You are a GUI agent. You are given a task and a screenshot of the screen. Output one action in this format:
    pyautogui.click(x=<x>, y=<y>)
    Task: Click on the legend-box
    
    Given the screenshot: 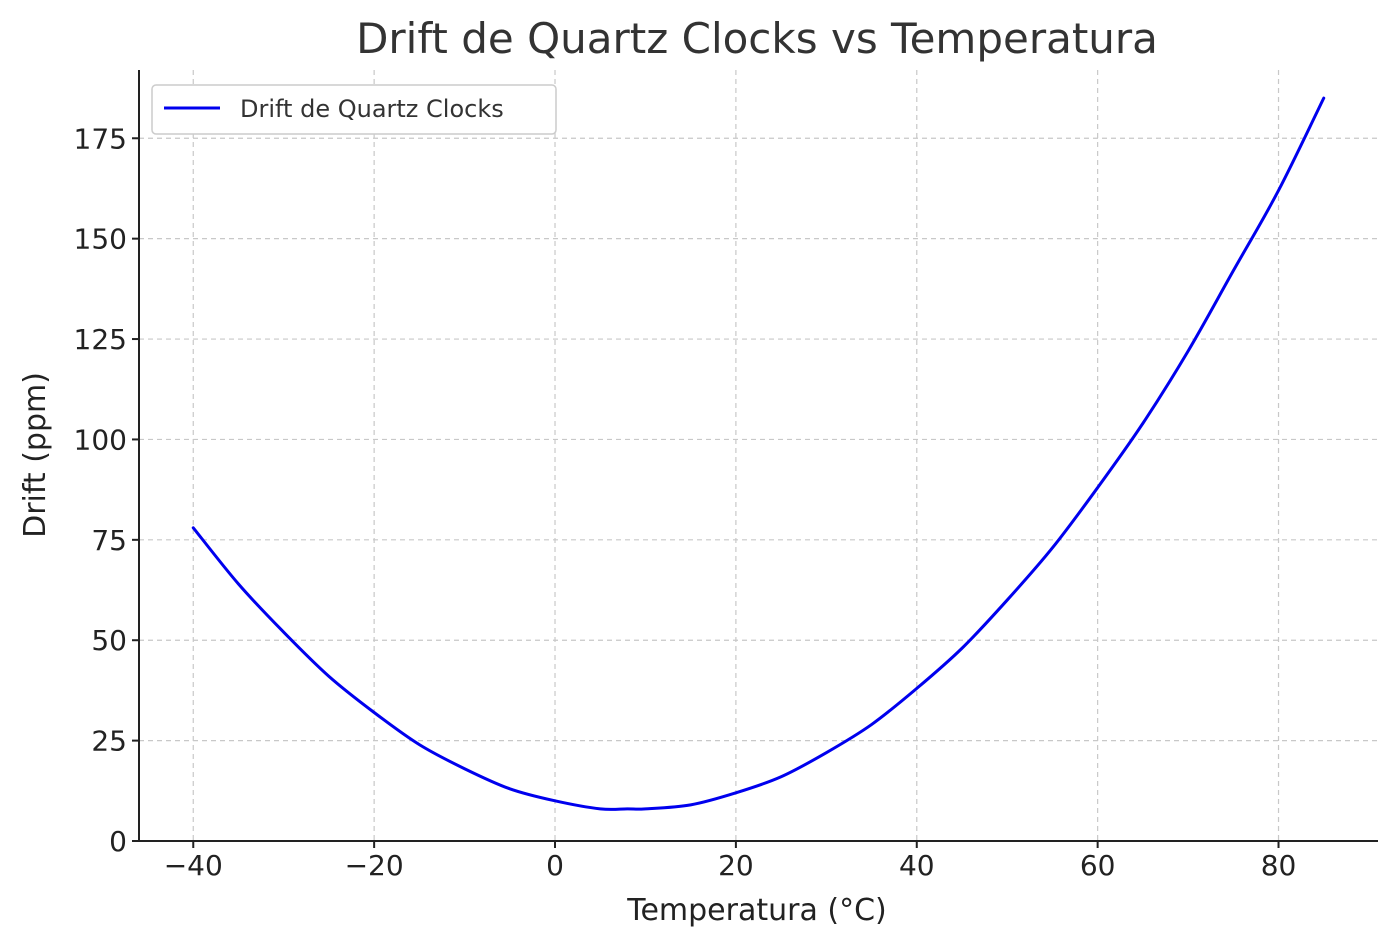 What is the action you would take?
    pyautogui.click(x=354, y=109)
    